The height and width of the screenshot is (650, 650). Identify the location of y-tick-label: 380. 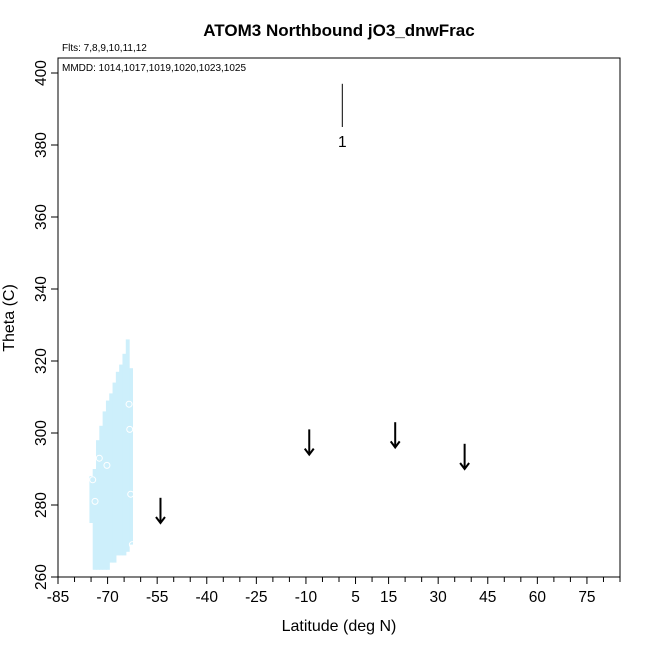
(41, 145).